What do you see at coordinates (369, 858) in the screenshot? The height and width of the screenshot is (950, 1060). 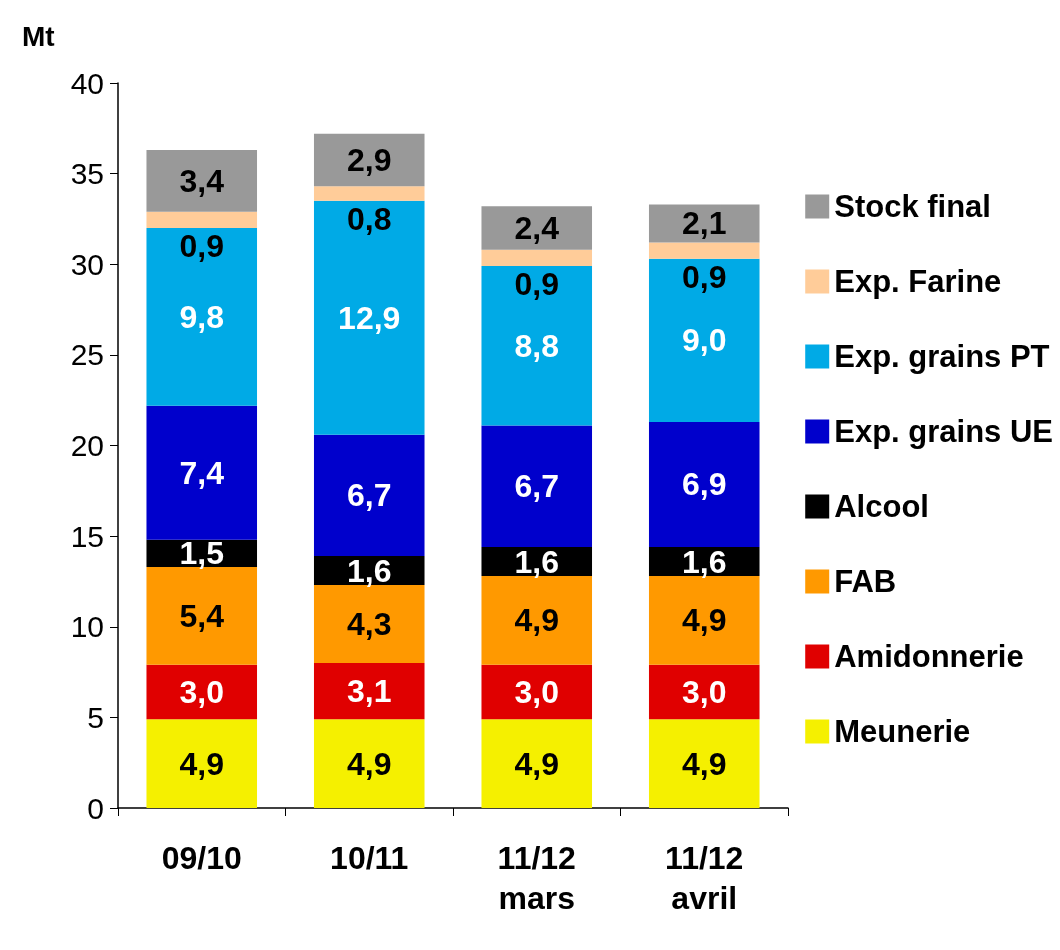 I see `x-tick-label: 10/11` at bounding box center [369, 858].